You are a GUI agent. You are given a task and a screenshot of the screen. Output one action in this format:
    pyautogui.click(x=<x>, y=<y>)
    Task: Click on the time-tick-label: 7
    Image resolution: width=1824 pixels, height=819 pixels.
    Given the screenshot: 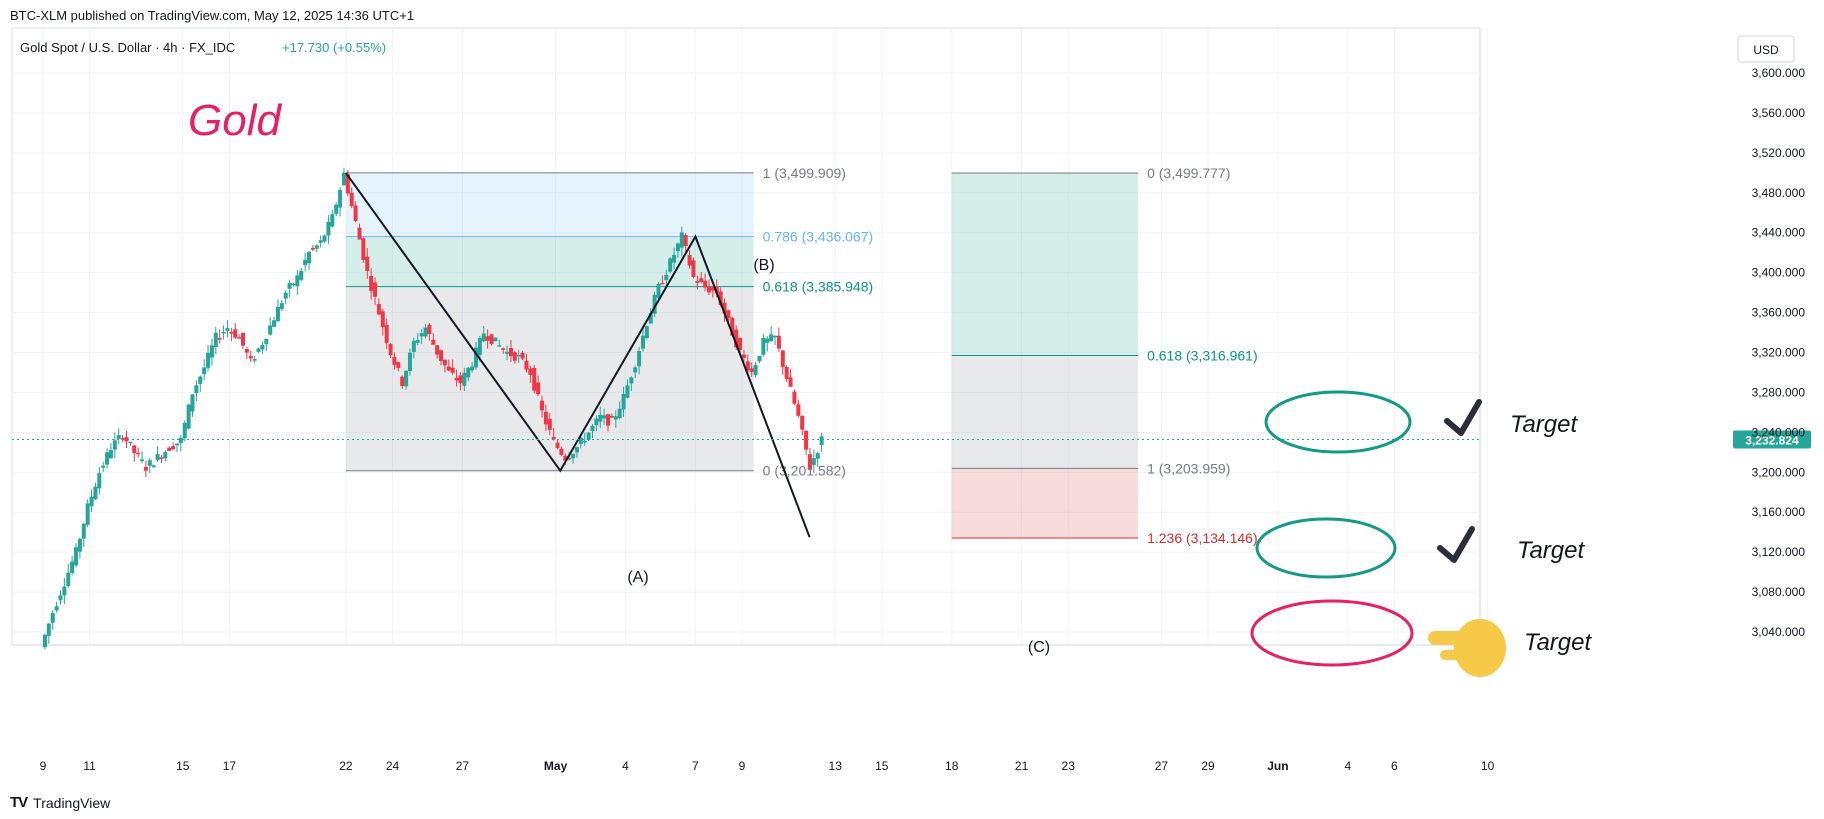 What is the action you would take?
    pyautogui.click(x=695, y=766)
    